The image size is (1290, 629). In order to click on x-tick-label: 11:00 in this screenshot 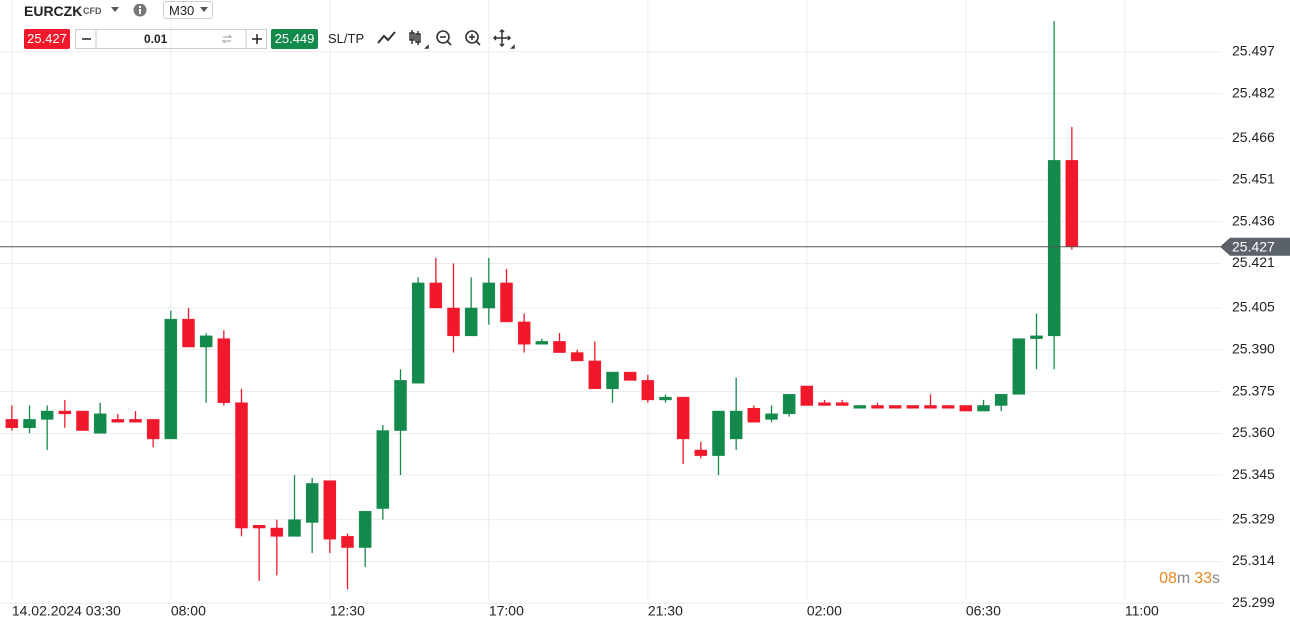, I will do `click(1142, 611)`.